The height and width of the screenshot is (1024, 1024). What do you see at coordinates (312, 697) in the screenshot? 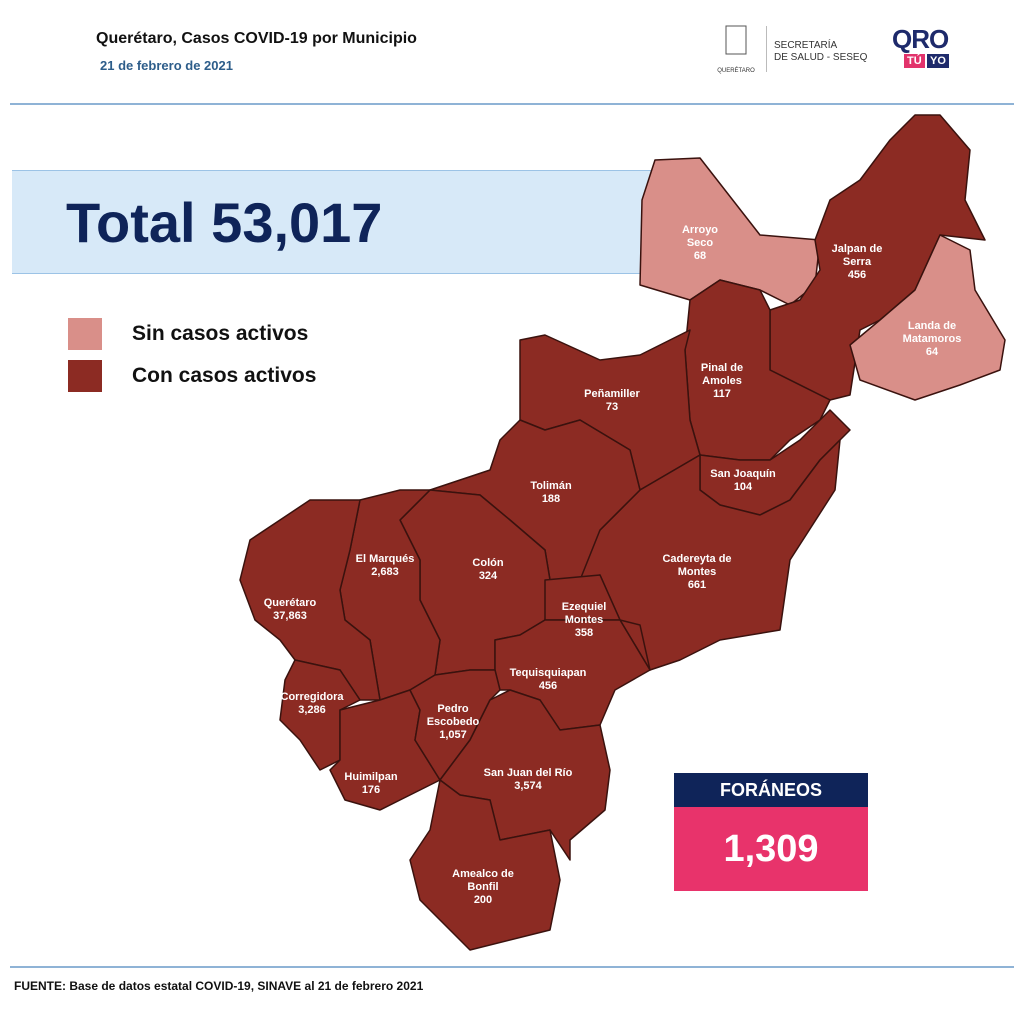
I see `municipality-name: Corregidora` at bounding box center [312, 697].